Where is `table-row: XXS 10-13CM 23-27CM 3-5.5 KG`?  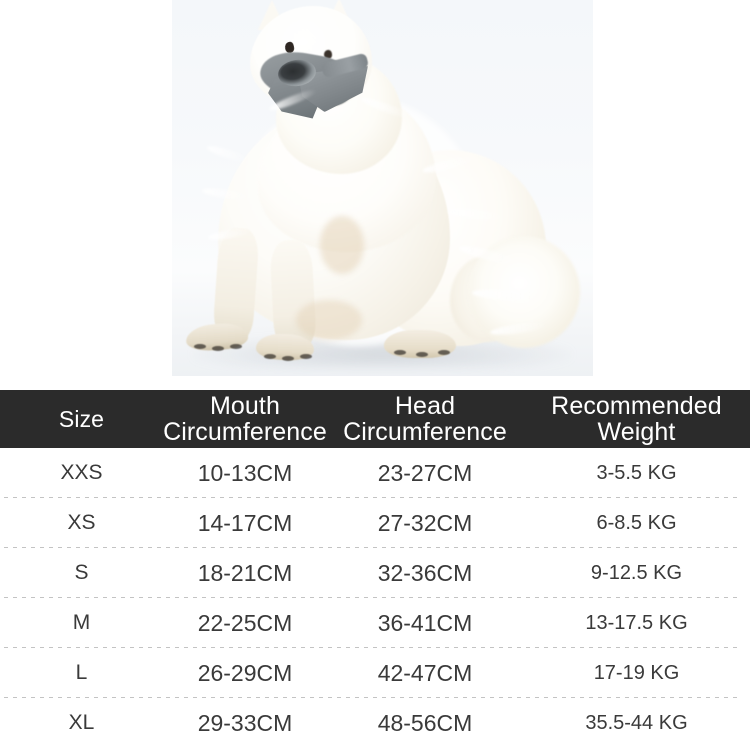 table-row: XXS 10-13CM 23-27CM 3-5.5 KG is located at coordinates (375, 473).